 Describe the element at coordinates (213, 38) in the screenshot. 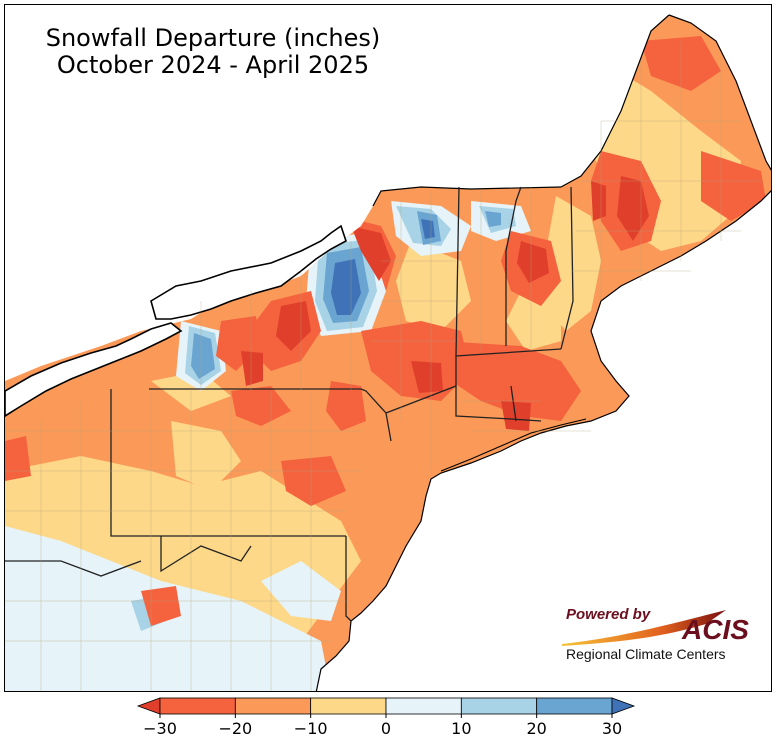

I see `map-title-line-1: Snowfall Departure (inches)` at that location.